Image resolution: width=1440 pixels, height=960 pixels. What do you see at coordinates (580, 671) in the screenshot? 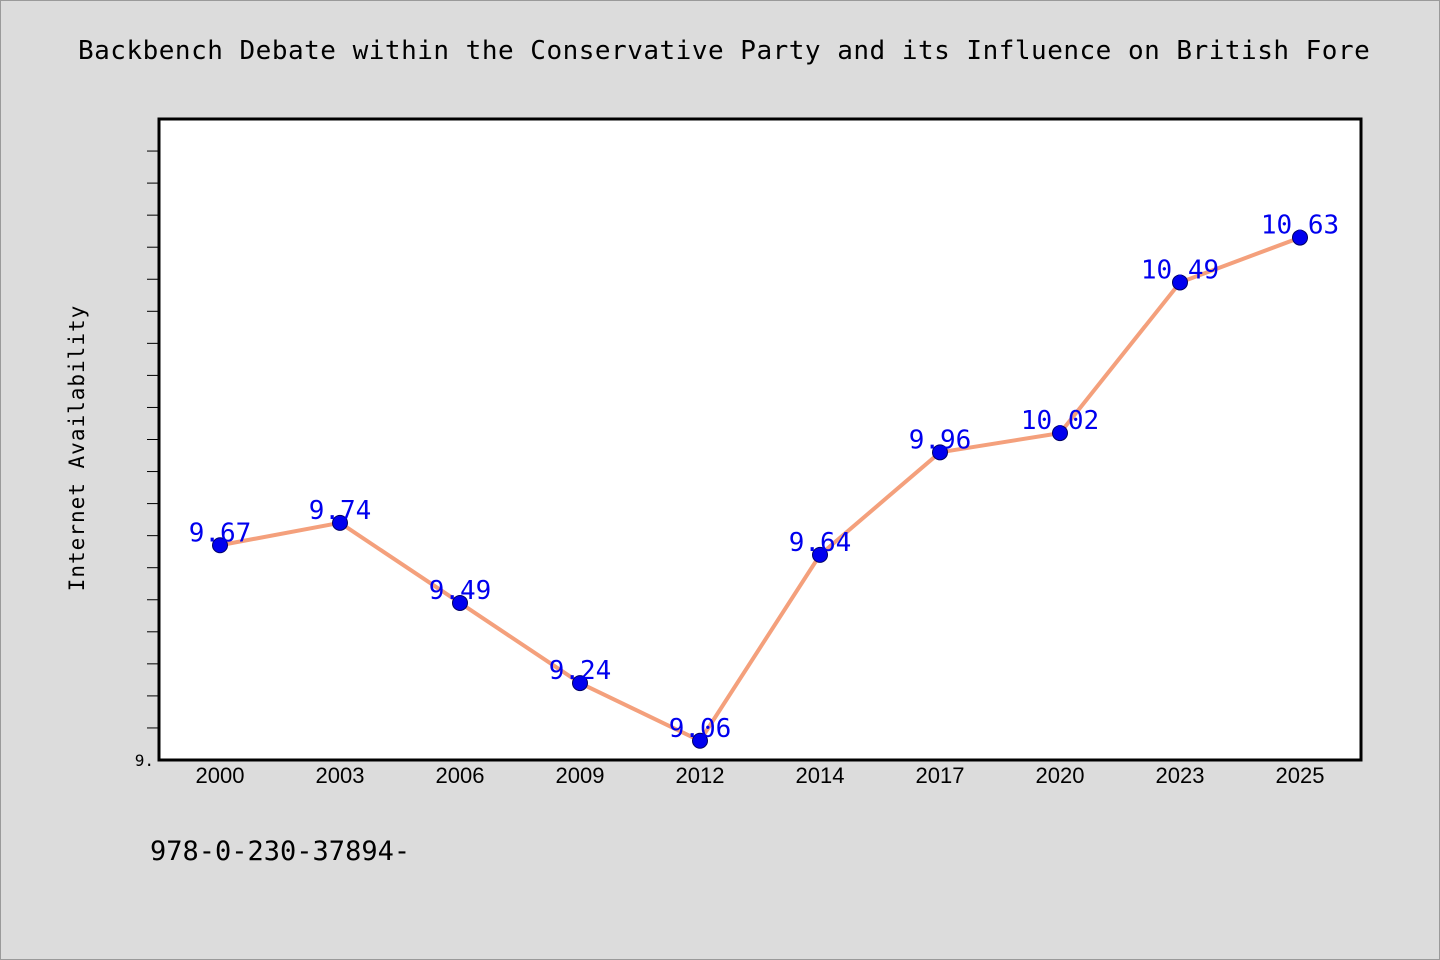
I see `data-label: 9.24` at bounding box center [580, 671].